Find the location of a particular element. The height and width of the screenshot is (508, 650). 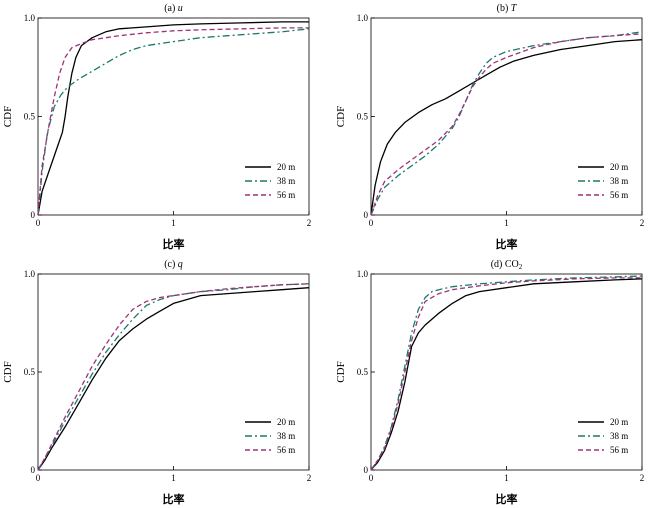

chart-title-variable: q is located at coordinates (180, 264).